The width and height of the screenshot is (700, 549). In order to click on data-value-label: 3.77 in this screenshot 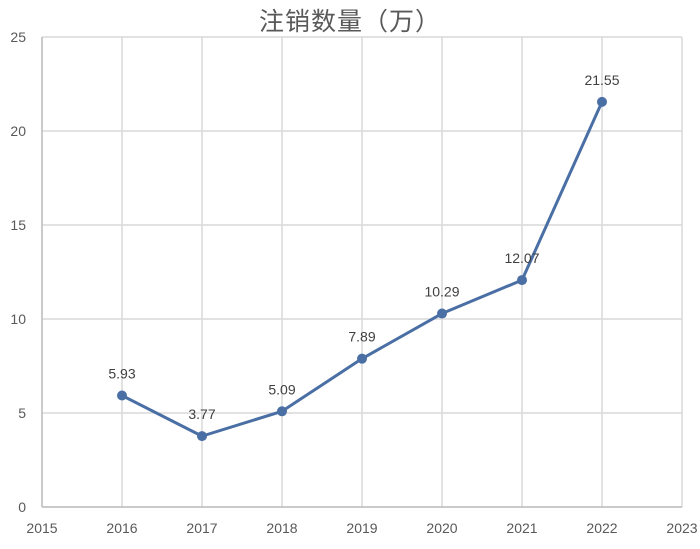, I will do `click(201, 414)`.